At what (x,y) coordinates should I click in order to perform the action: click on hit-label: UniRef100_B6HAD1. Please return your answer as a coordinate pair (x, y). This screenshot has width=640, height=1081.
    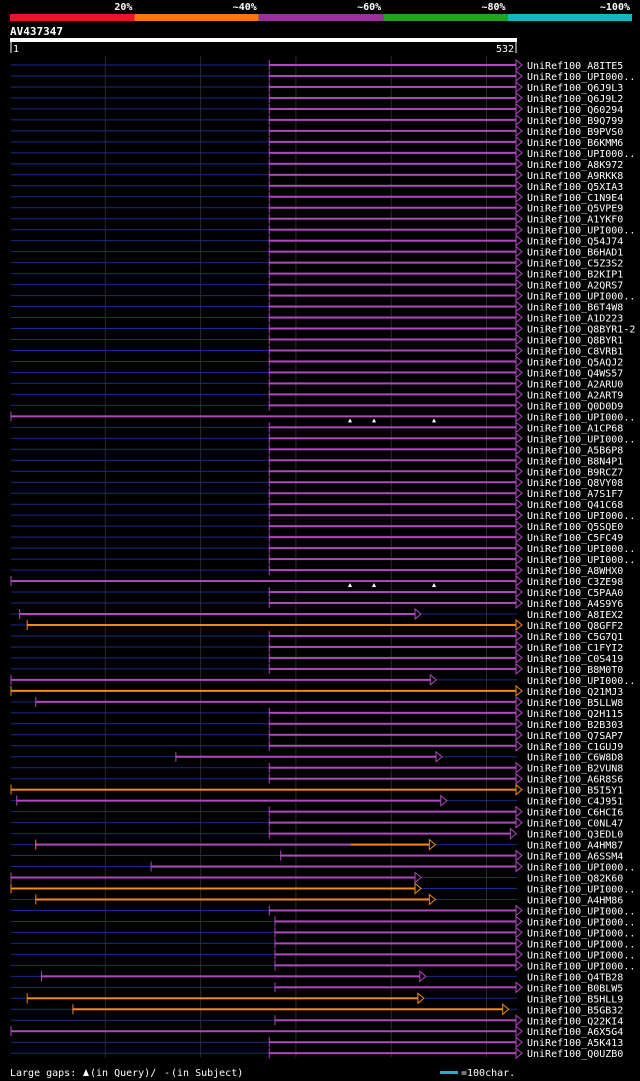
    Looking at the image, I should click on (575, 253).